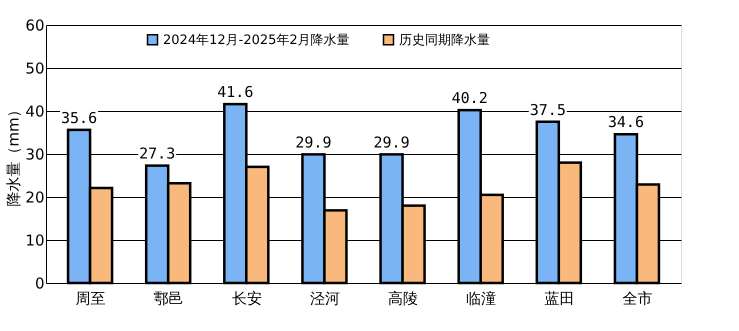  Describe the element at coordinates (325, 299) in the screenshot. I see `x-tick-label: 泾河` at that location.